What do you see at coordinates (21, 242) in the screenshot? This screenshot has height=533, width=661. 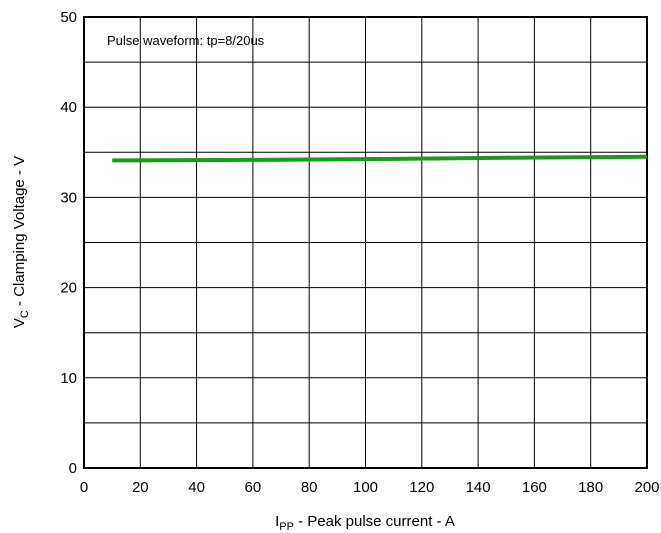 I see `y-axis-label: VC - Clamping Voltage - V` at bounding box center [21, 242].